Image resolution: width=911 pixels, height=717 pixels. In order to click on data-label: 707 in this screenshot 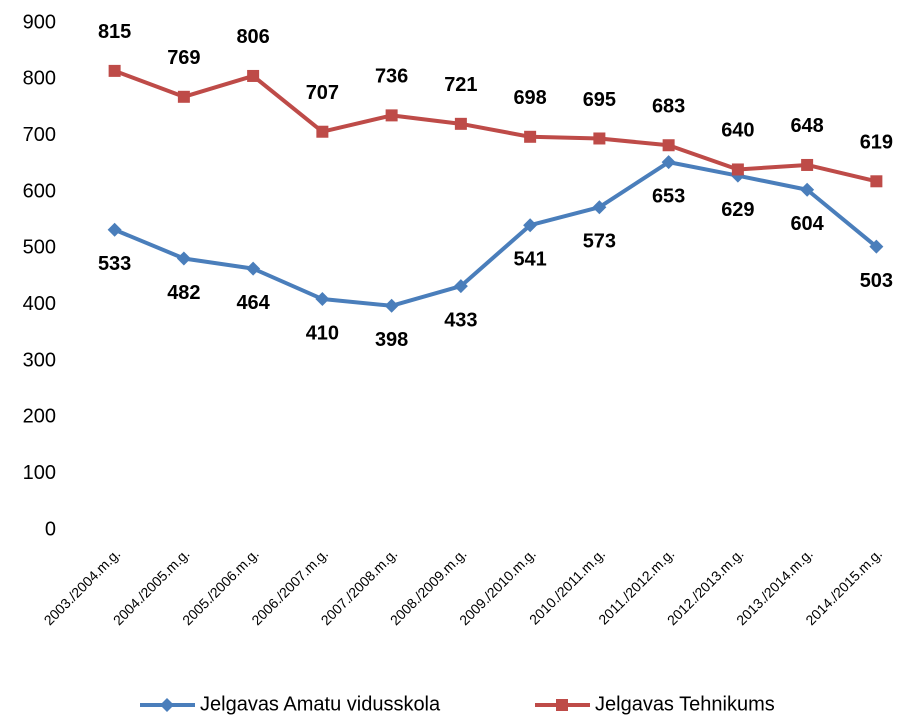, I will do `click(322, 93)`.